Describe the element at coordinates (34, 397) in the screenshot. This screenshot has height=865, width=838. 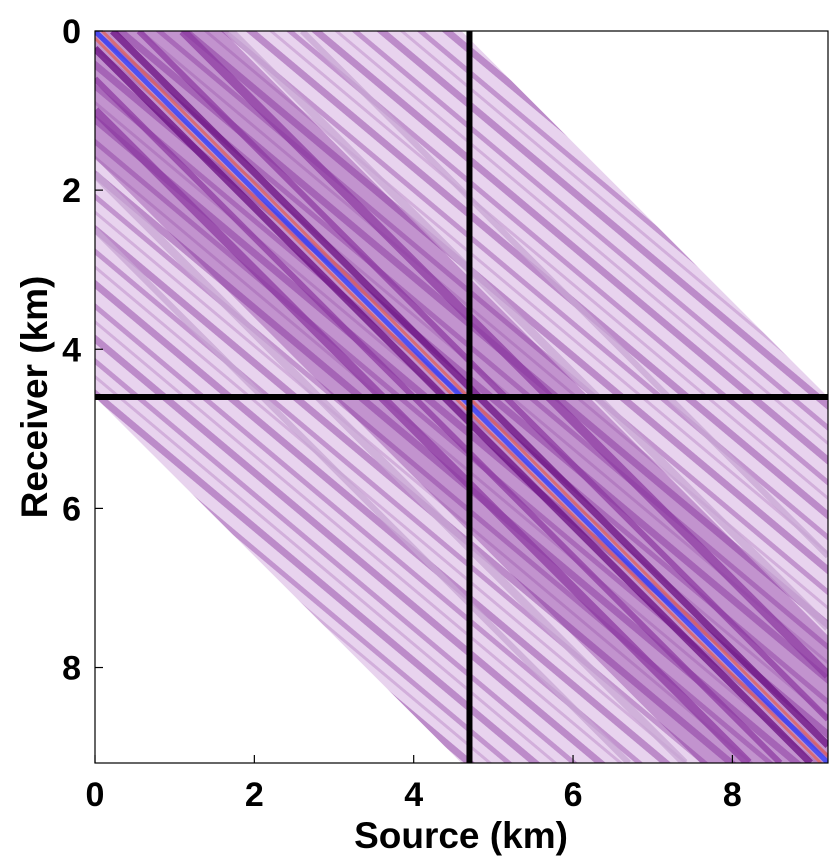
I see `y-axis-title: Receiver (km)` at that location.